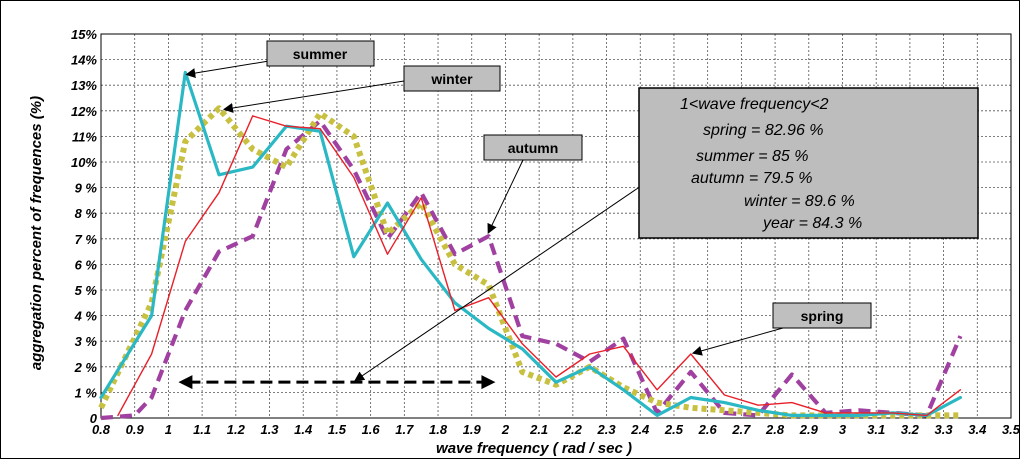 The image size is (1020, 459). Describe the element at coordinates (303, 429) in the screenshot. I see `x-tick-label: 1.4` at that location.